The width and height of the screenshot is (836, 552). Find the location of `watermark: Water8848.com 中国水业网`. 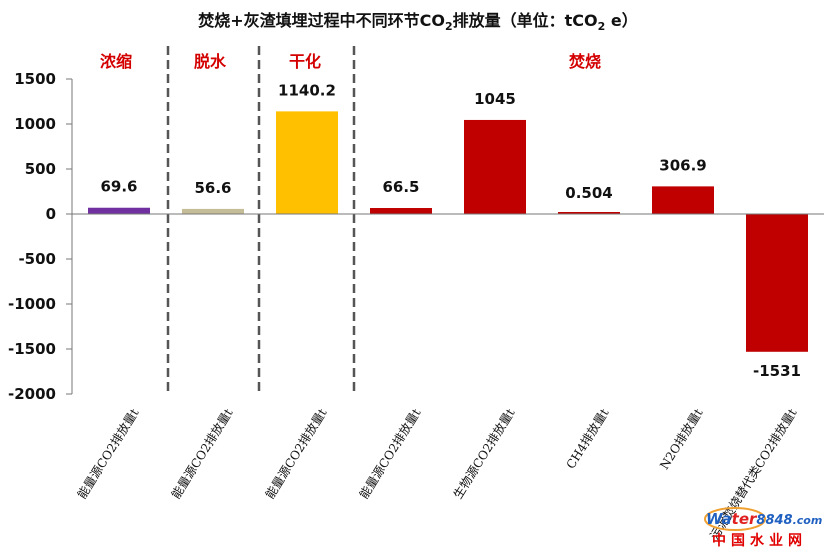

watermark: Water8848.com 中国水业网 is located at coordinates (763, 528).